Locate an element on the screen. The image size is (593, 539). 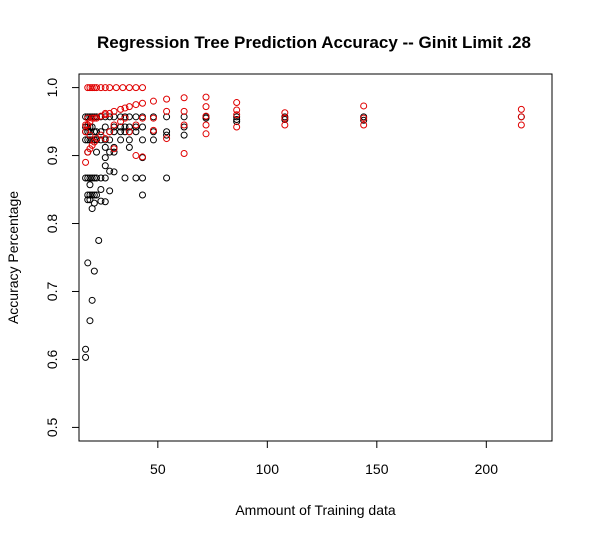
x-tick-label: 100 is located at coordinates (268, 469).